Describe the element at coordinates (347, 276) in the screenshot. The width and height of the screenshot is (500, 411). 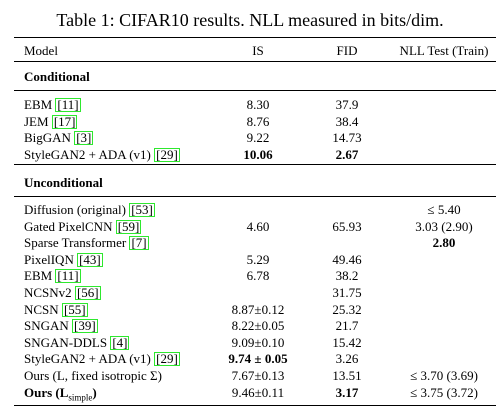
I see `fid-cell: 38.2` at that location.